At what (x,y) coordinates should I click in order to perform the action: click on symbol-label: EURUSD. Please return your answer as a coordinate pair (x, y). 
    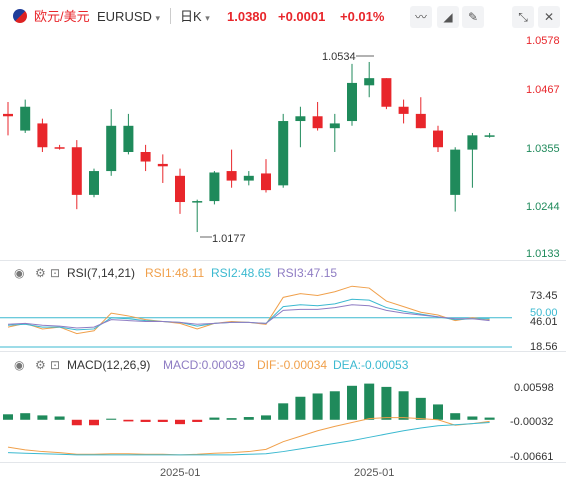
    Looking at the image, I should click on (124, 16).